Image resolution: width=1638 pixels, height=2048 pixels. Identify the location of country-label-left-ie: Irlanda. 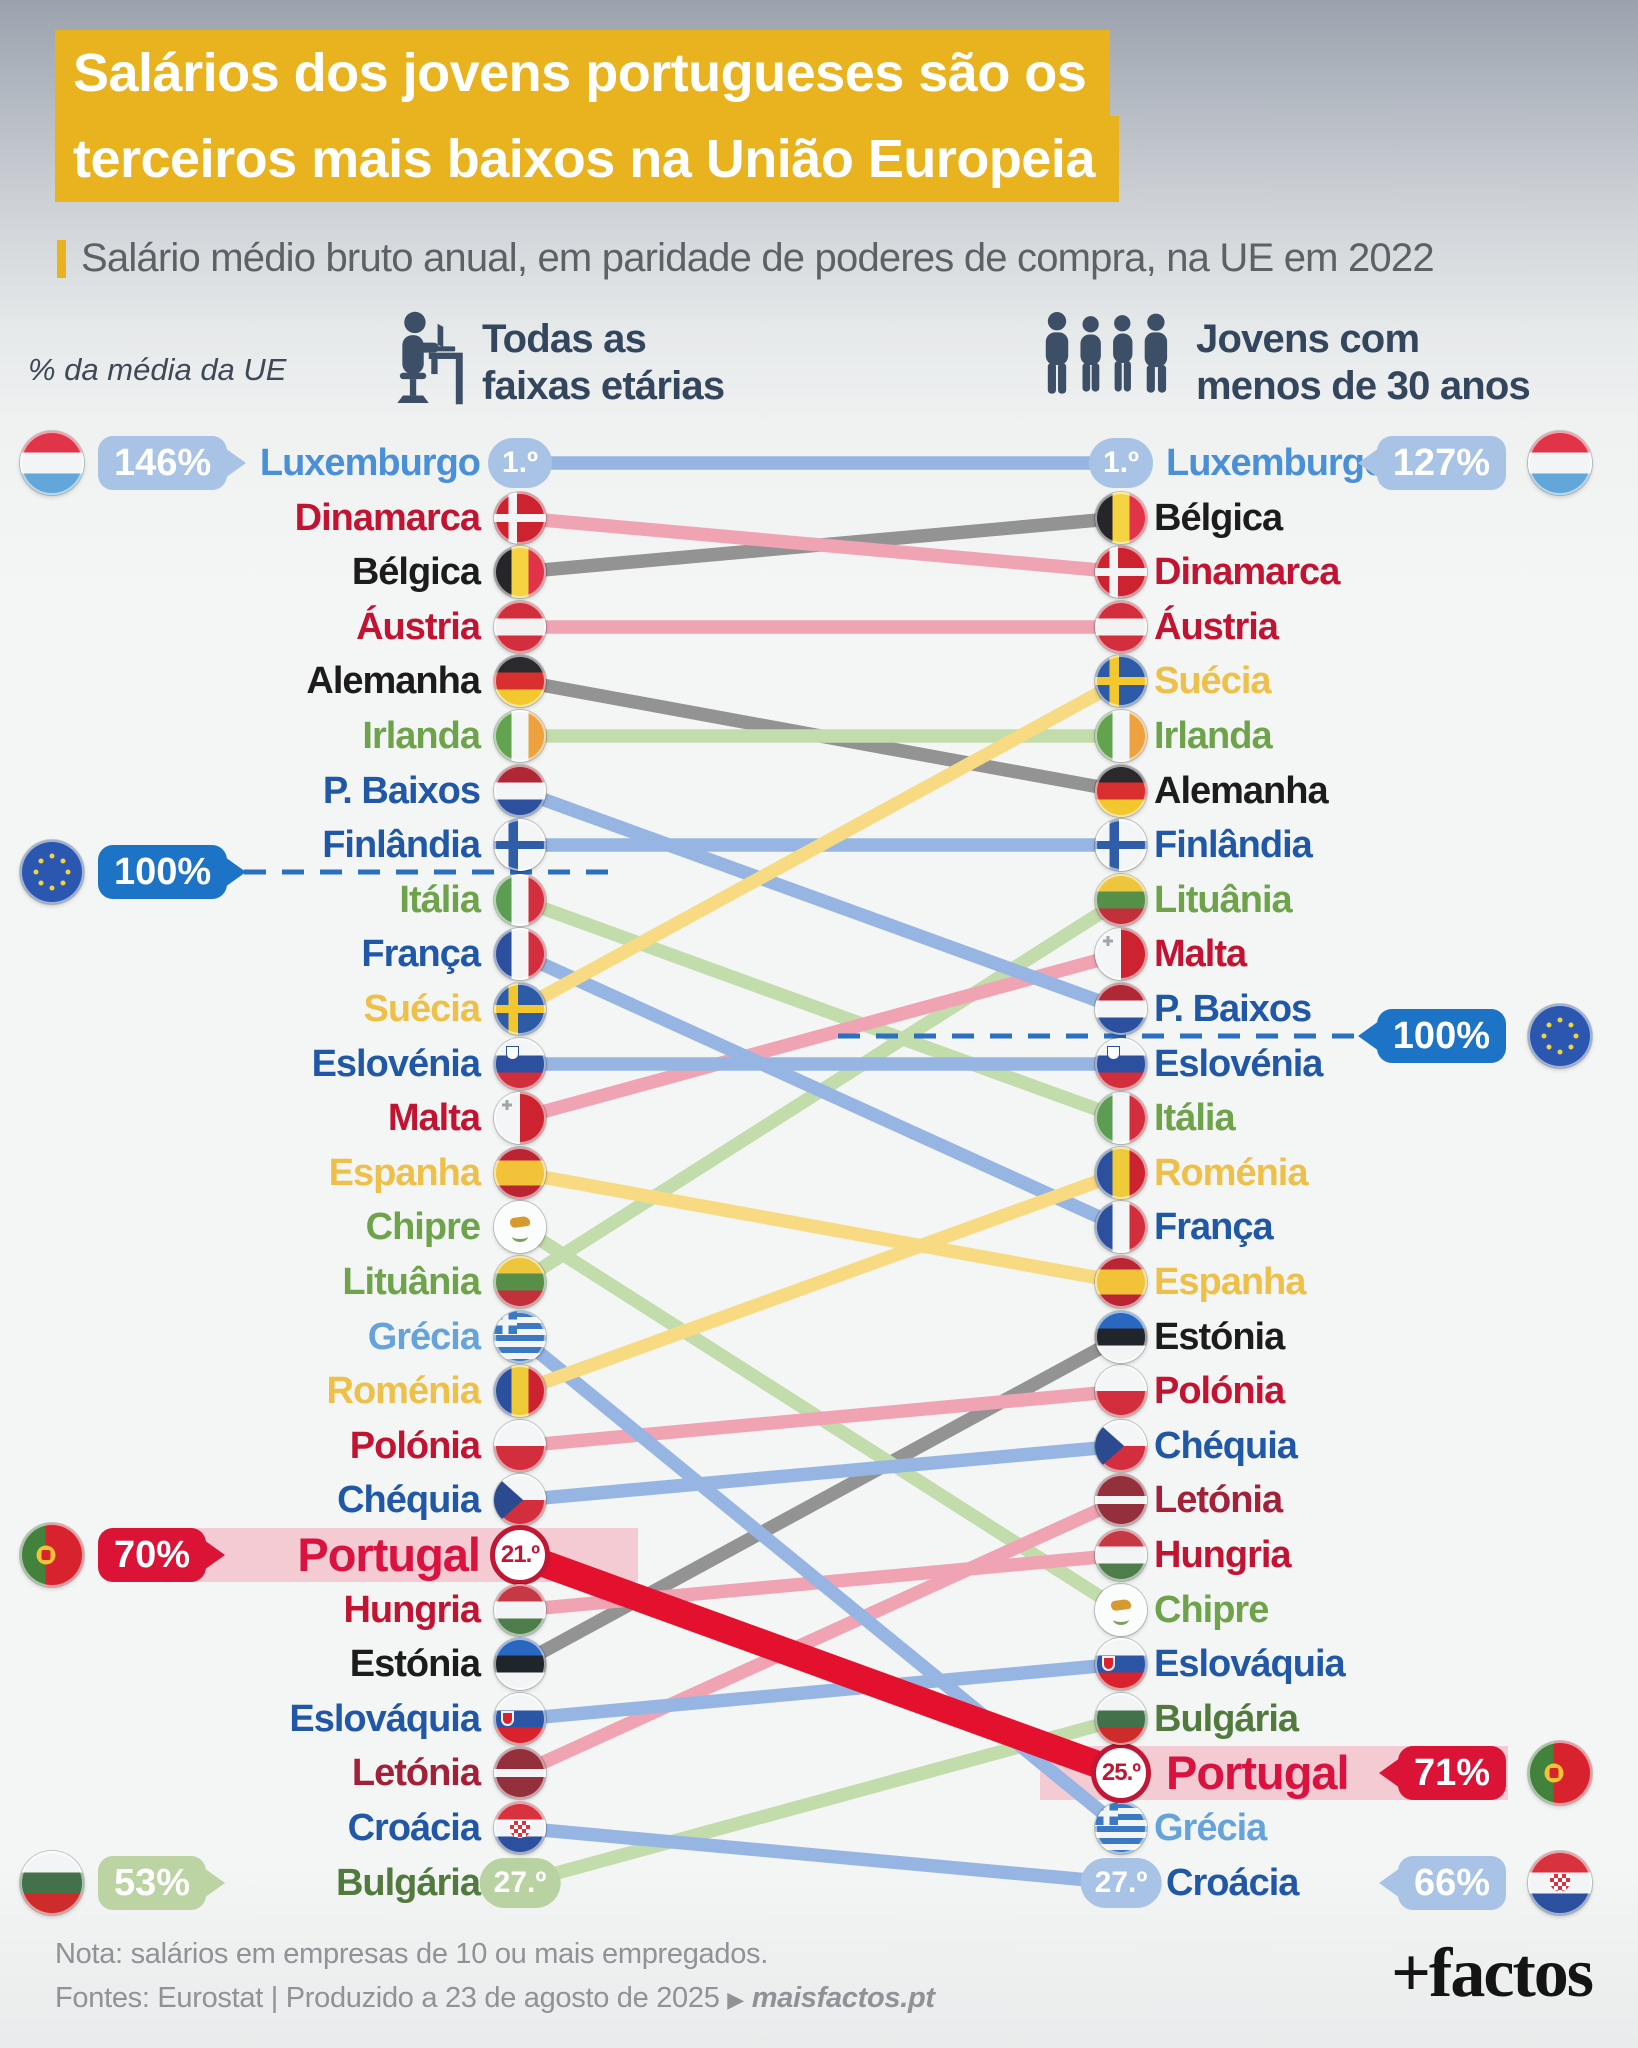
(421, 736).